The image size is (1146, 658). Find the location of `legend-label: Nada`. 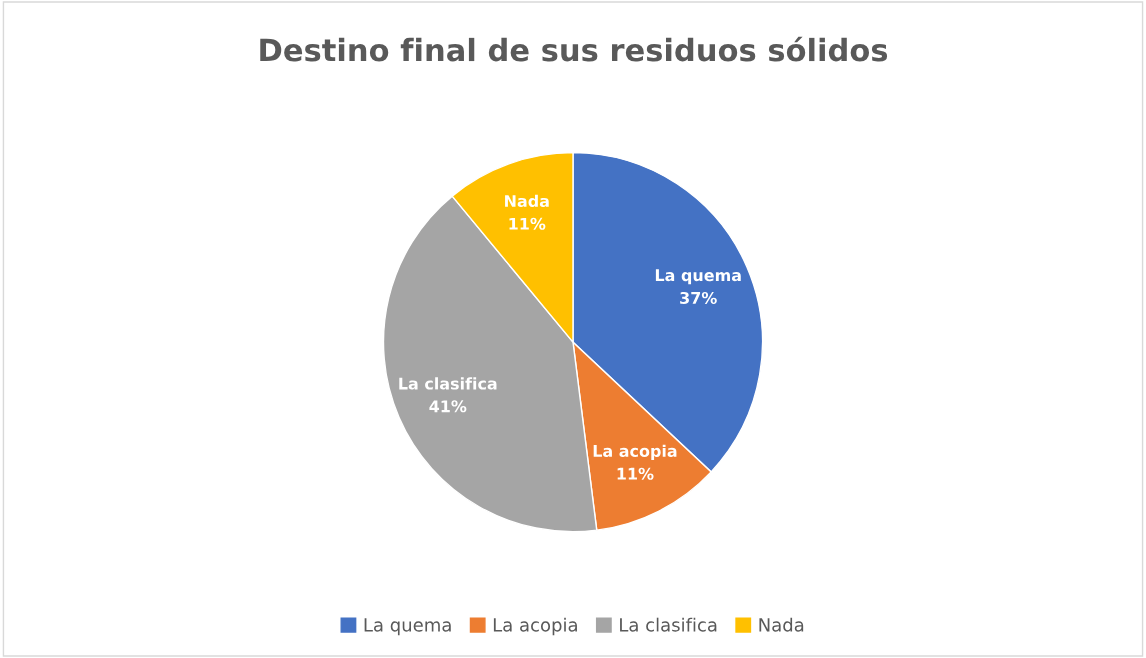

legend-label: Nada is located at coordinates (781, 624).